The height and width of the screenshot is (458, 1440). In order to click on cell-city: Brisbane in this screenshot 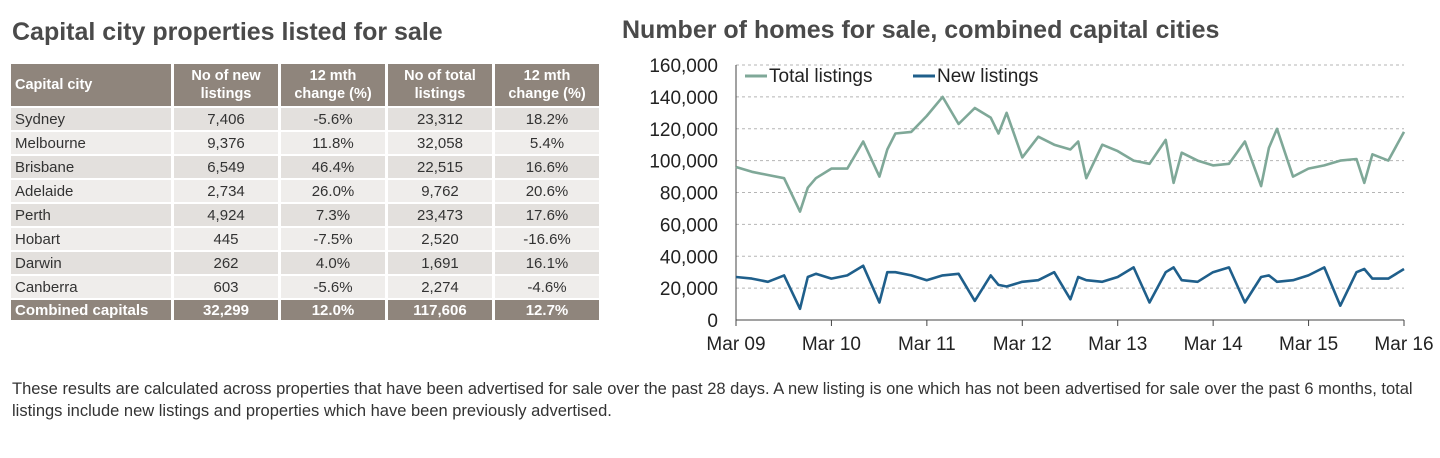, I will do `click(91, 167)`.